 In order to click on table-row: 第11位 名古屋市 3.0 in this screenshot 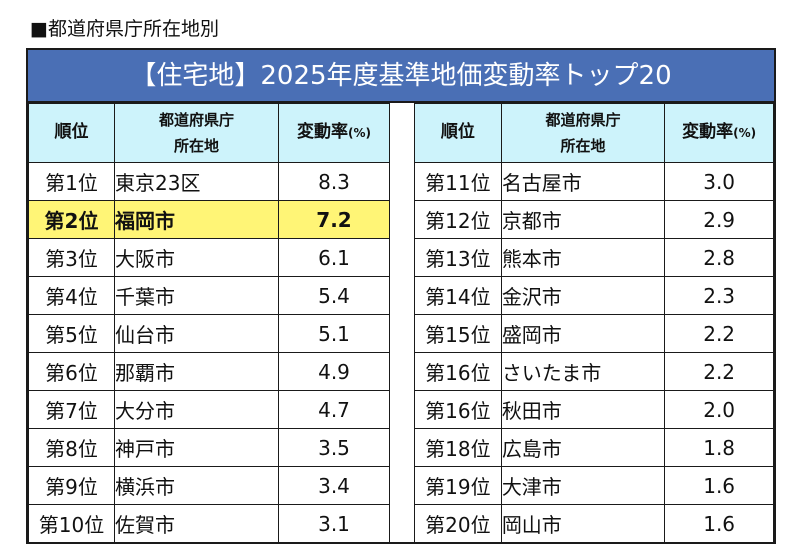, I will do `click(594, 181)`.